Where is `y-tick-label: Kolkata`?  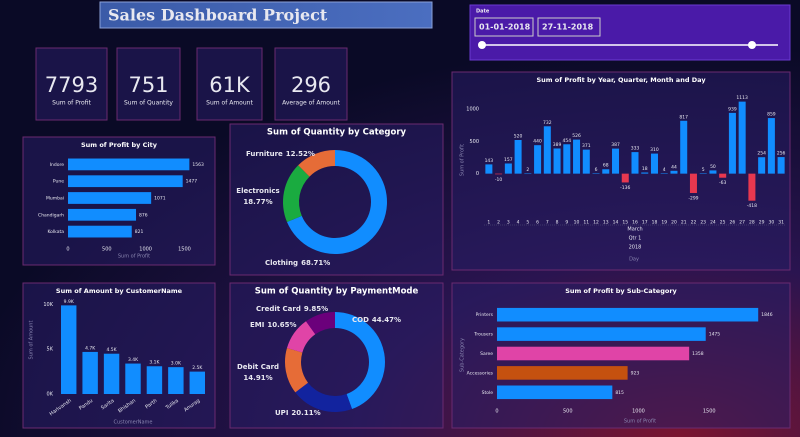 y-tick-label: Kolkata is located at coordinates (55, 232).